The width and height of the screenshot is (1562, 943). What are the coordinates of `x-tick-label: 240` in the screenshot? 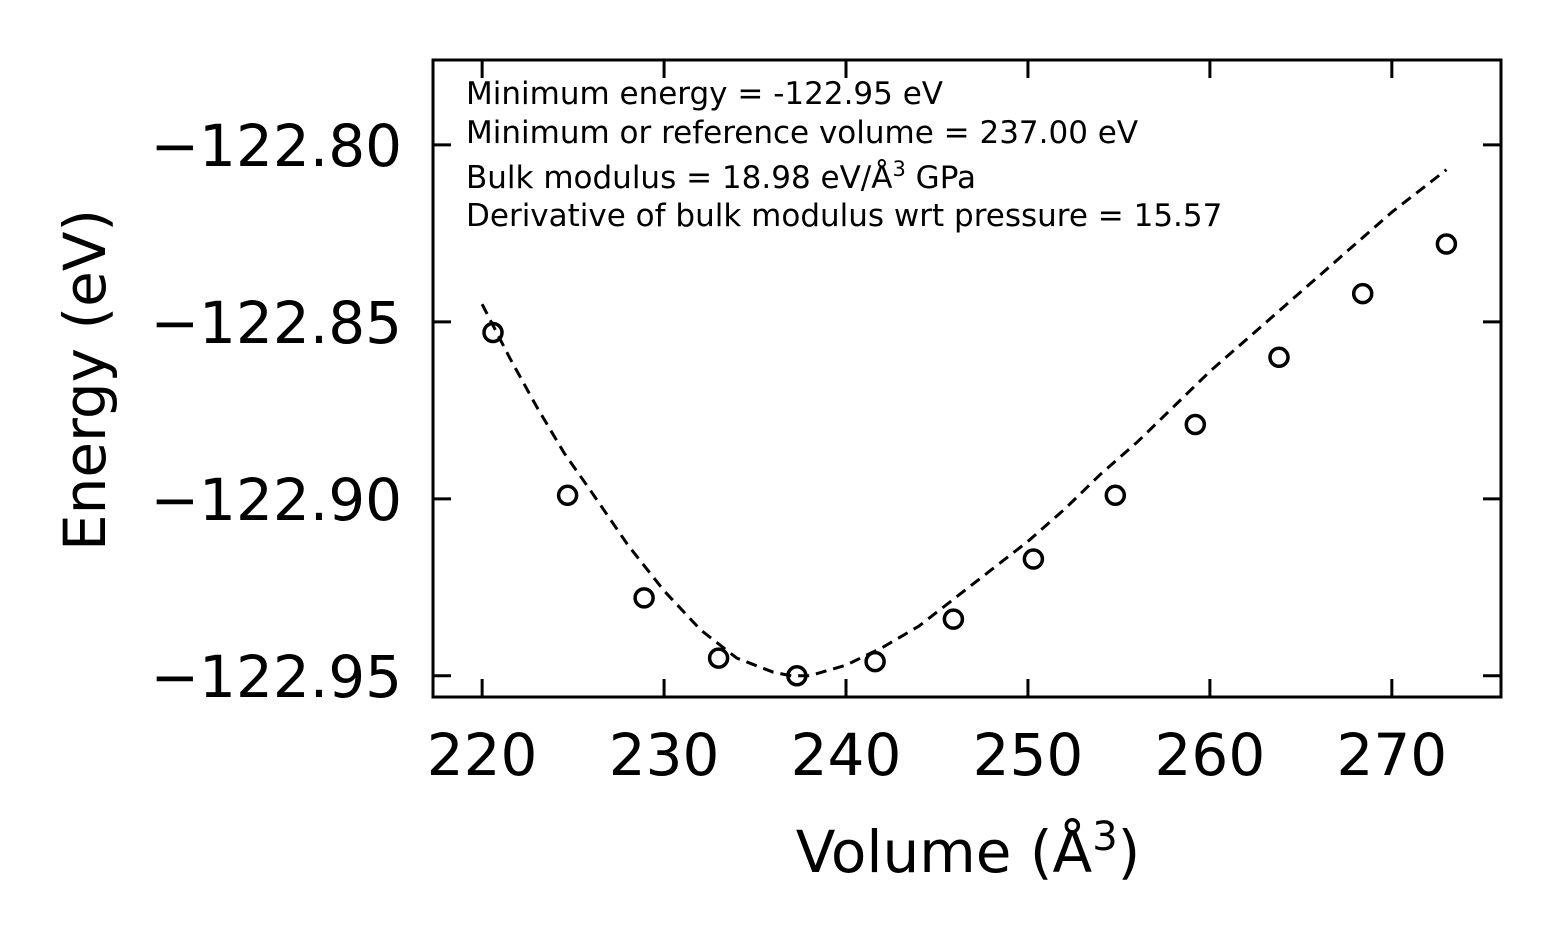 It's located at (846, 755).